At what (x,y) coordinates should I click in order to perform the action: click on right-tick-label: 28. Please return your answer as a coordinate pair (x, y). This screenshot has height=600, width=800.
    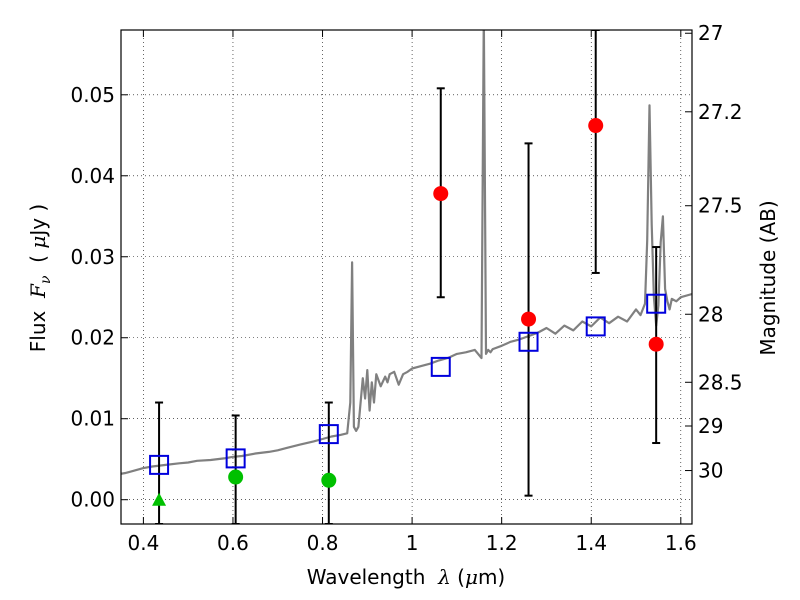
    Looking at the image, I should click on (710, 314).